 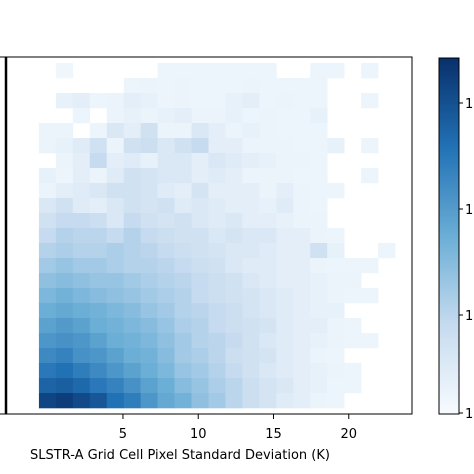 I want to click on colorbar-ticks: 1 1 1 1, so click(x=466, y=259).